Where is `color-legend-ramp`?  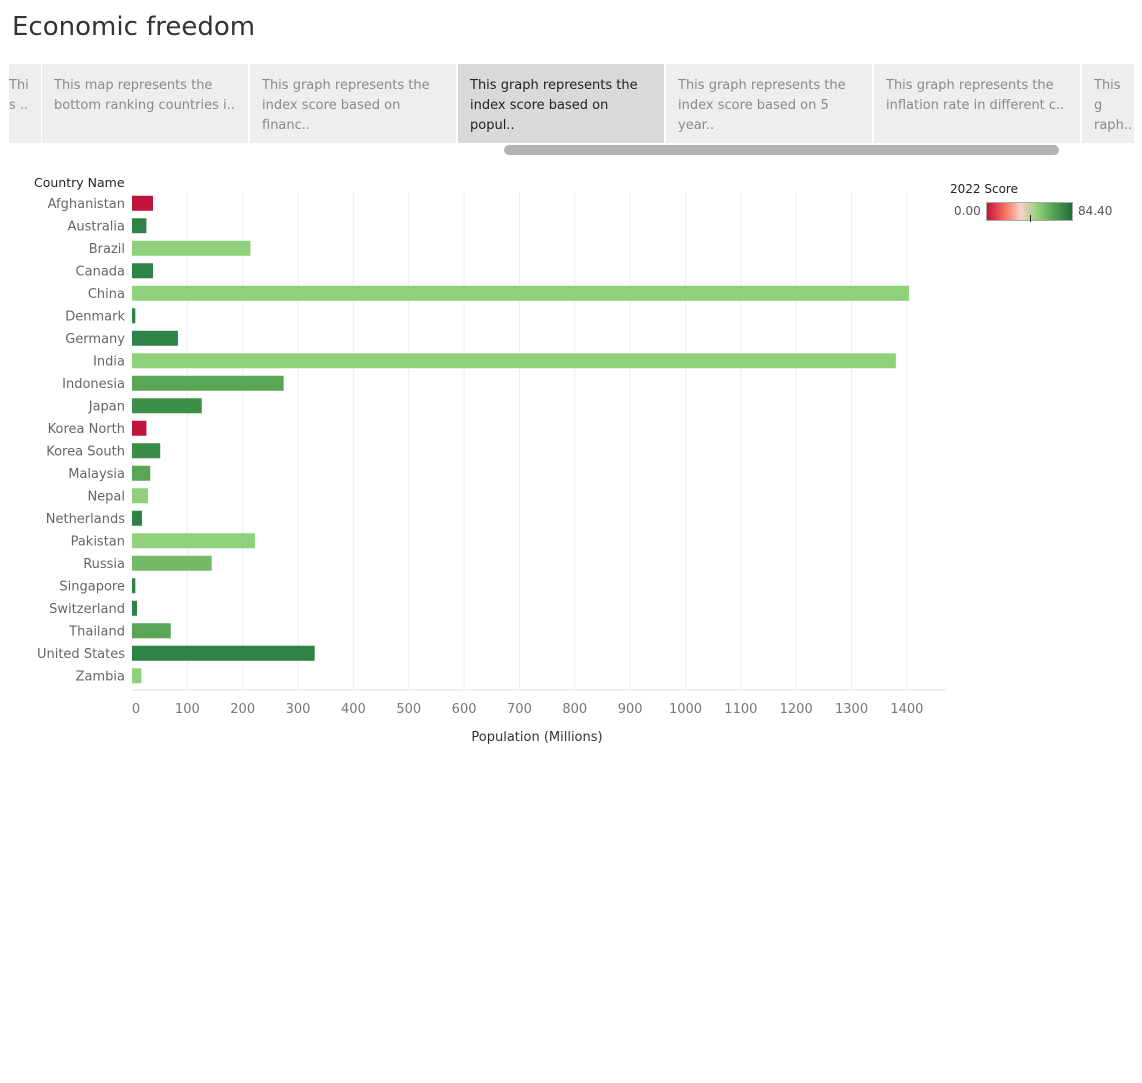 color-legend-ramp is located at coordinates (1029, 212).